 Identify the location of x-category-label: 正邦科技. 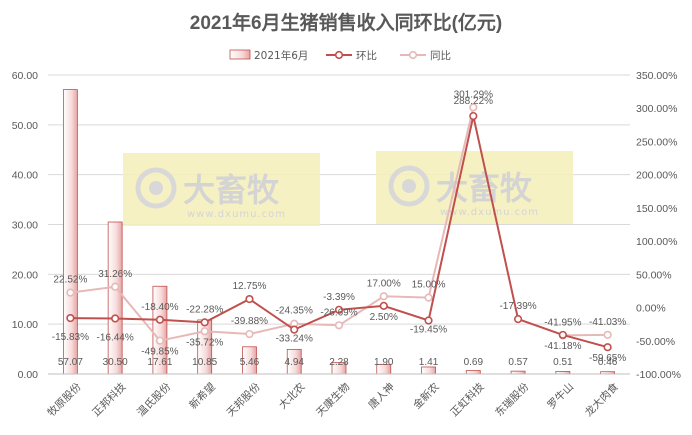
(109, 399).